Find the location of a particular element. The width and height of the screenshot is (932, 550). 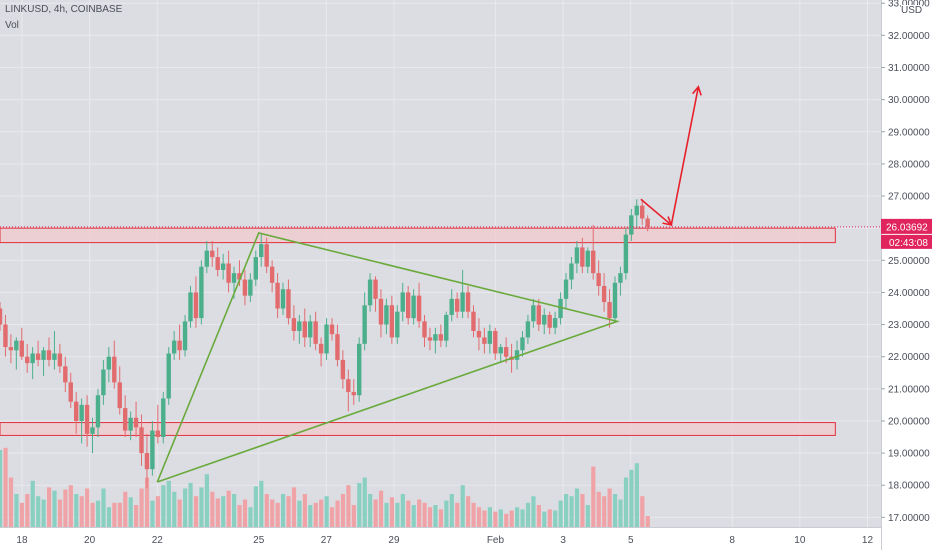

price-tick-label: 32.00000 is located at coordinates (909, 36).